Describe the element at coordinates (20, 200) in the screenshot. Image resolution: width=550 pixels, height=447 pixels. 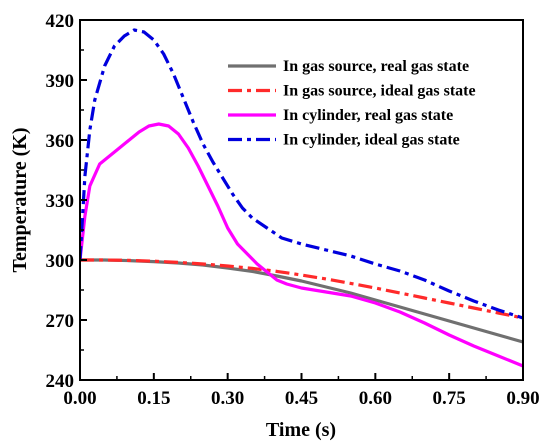
I see `y-axis-title: Temperature (K)` at that location.